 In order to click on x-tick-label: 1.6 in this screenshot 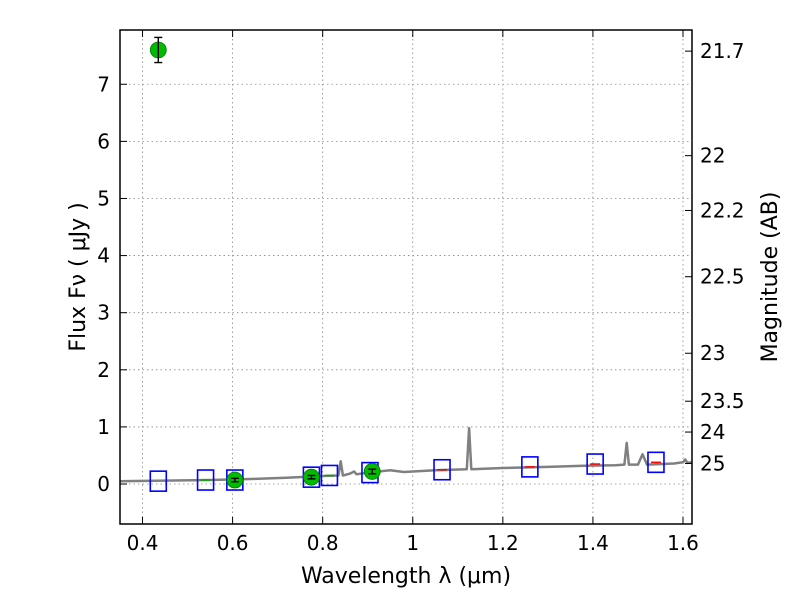, I will do `click(683, 543)`.